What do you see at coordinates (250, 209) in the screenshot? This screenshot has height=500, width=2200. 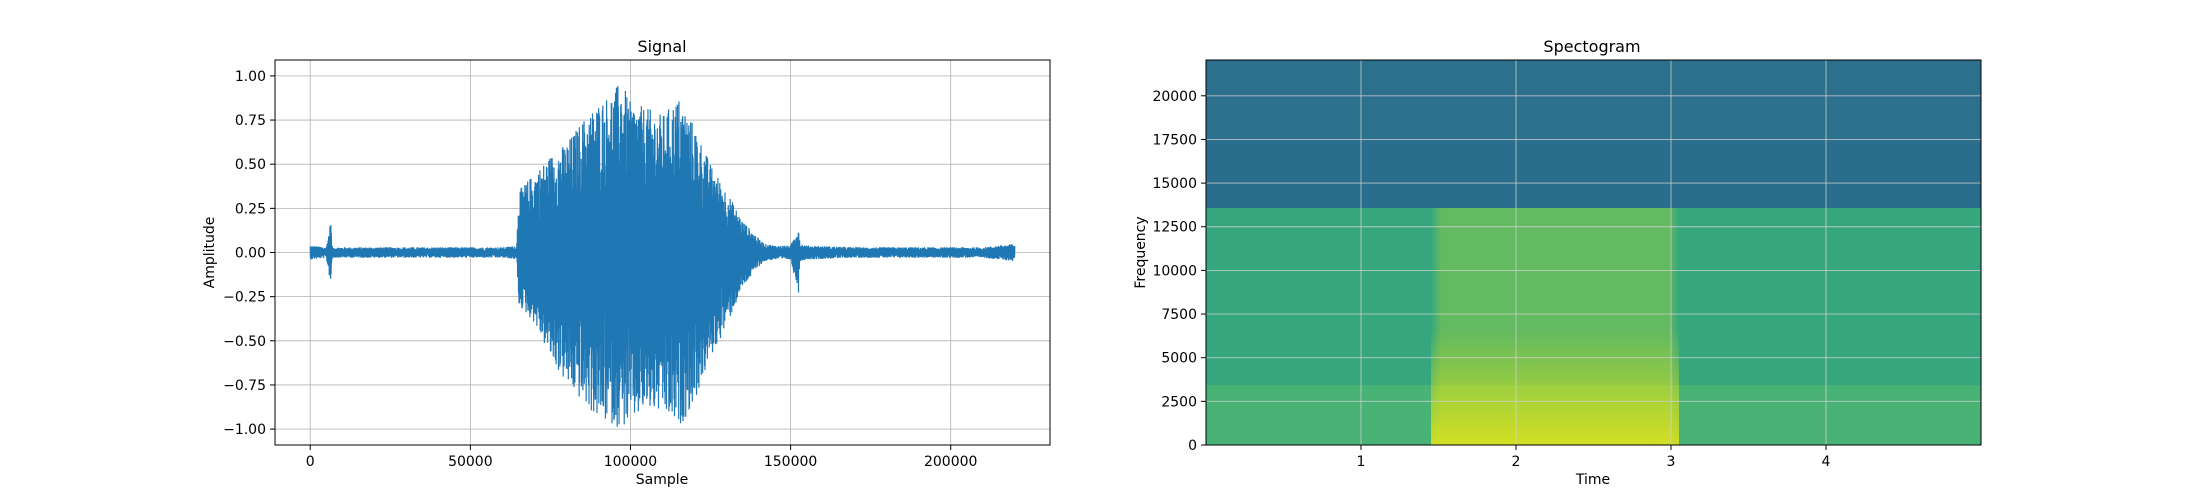 I see `signal-y-tick-label: 0.25` at bounding box center [250, 209].